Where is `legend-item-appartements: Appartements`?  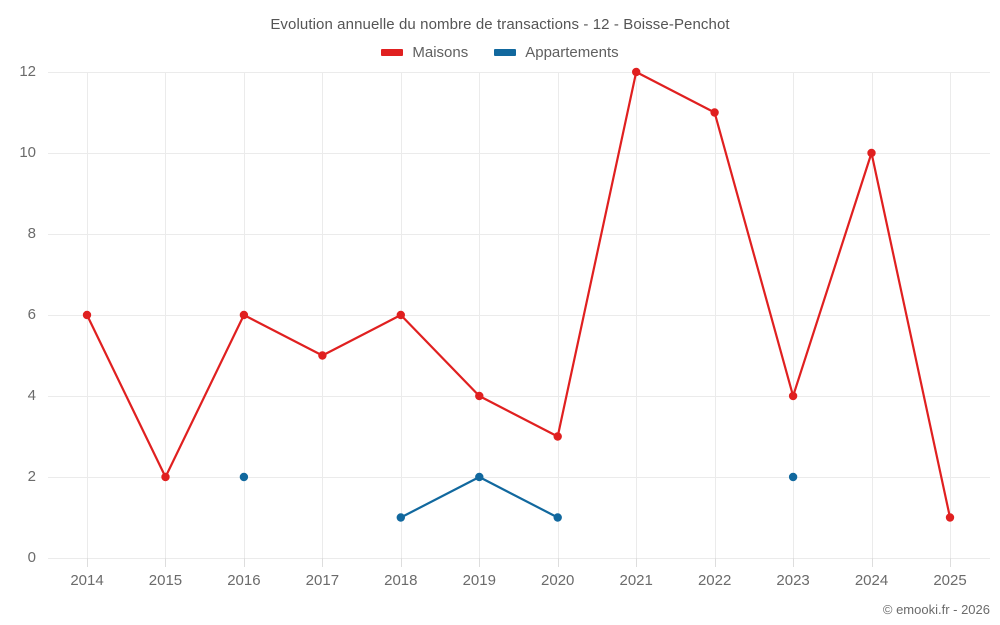 legend-item-appartements: Appartements is located at coordinates (556, 52).